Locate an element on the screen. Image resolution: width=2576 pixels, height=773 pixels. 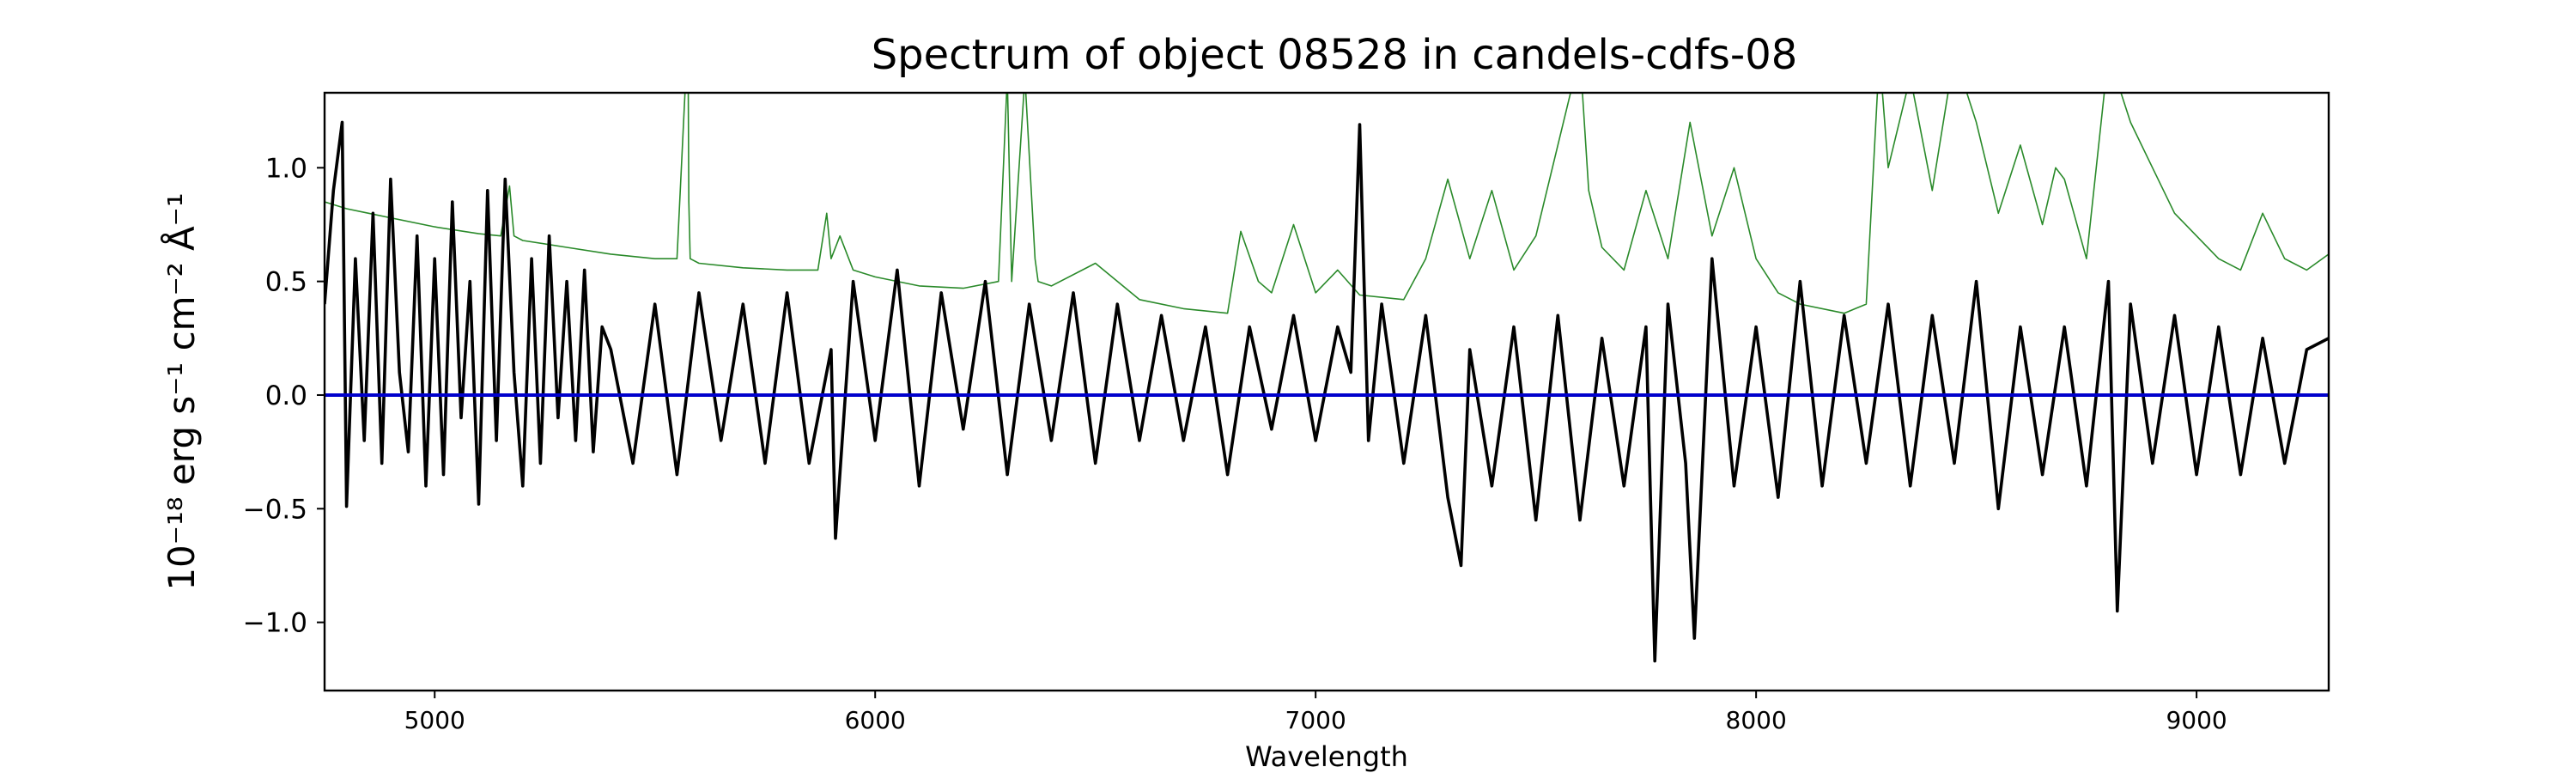
x-axis: 5000 6000 7000 8000 9000 is located at coordinates (1316, 712).